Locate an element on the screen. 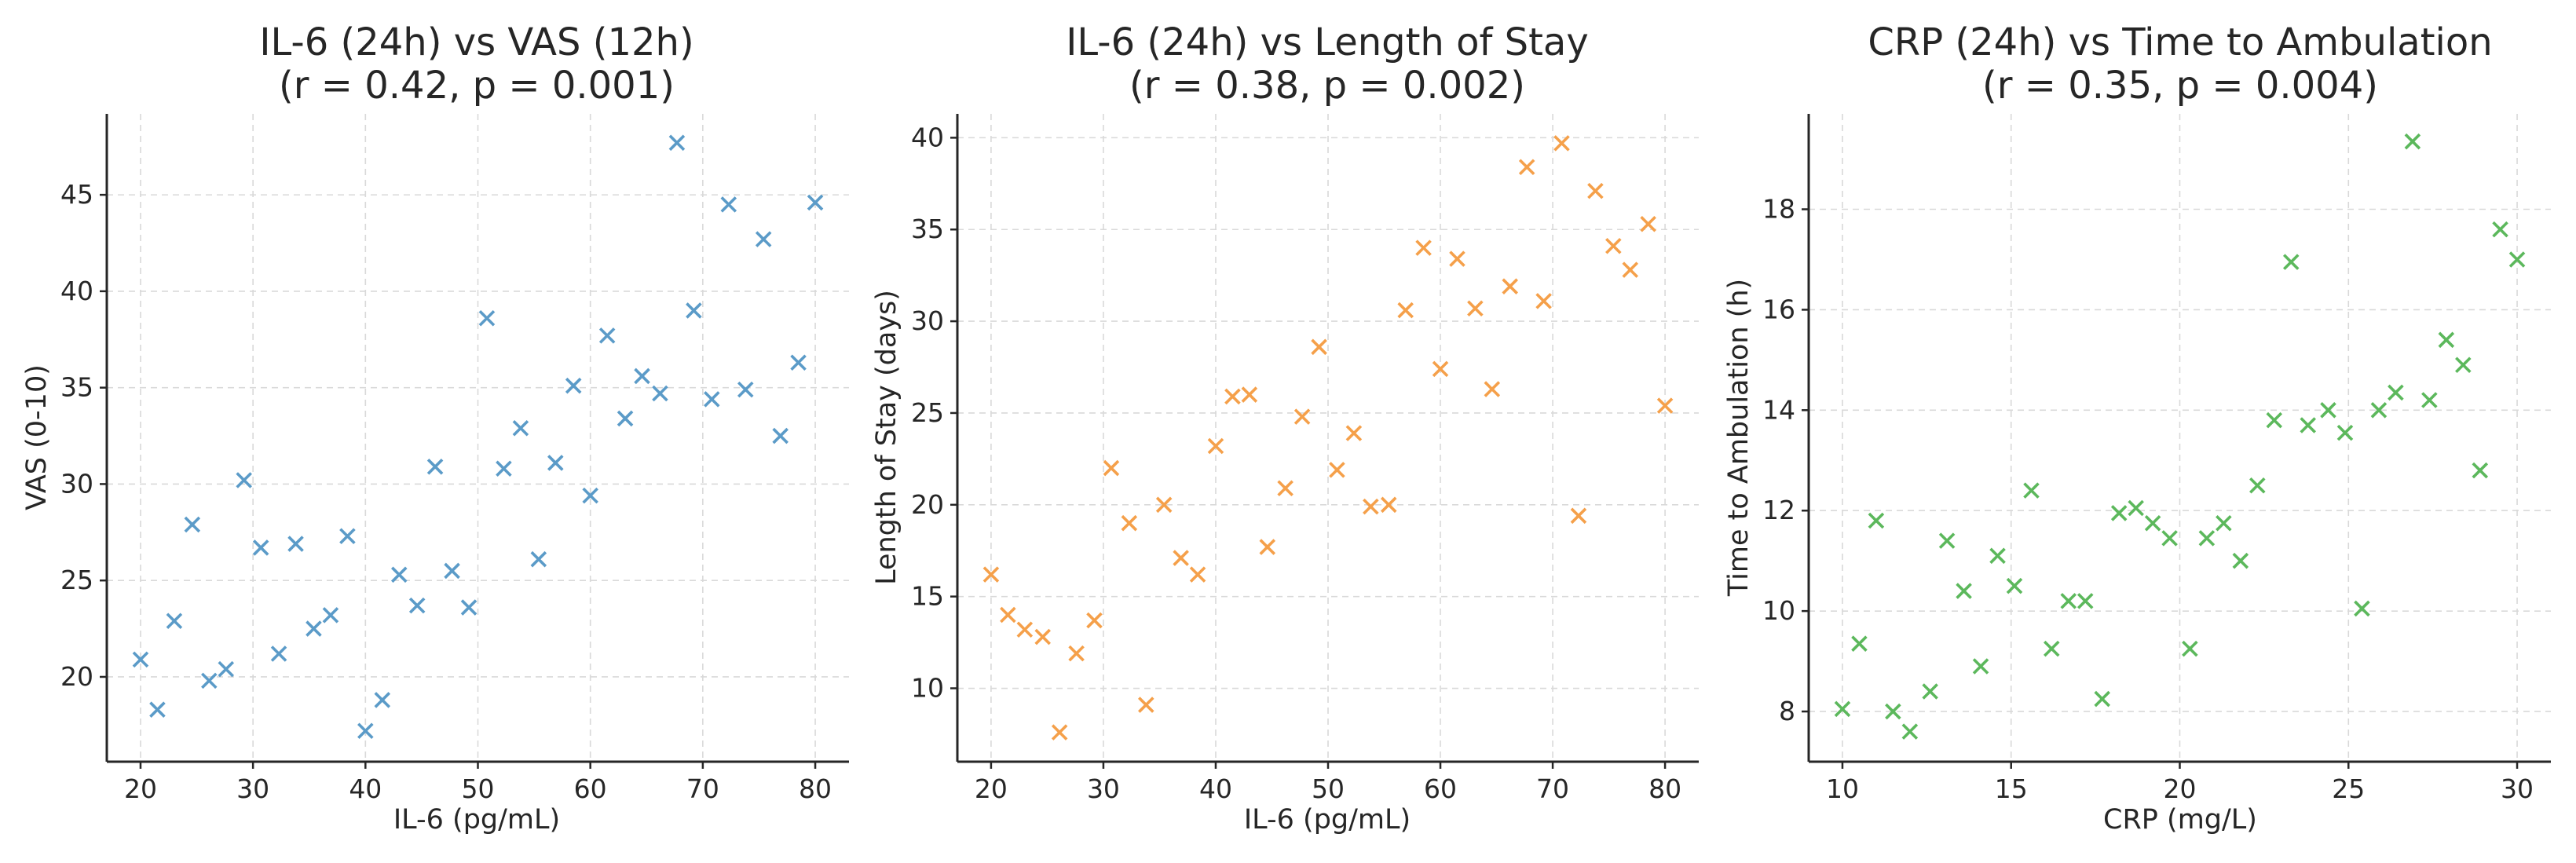  panel-2-title-line1: IL-6 (24h) vs Length of Stay is located at coordinates (1327, 42).